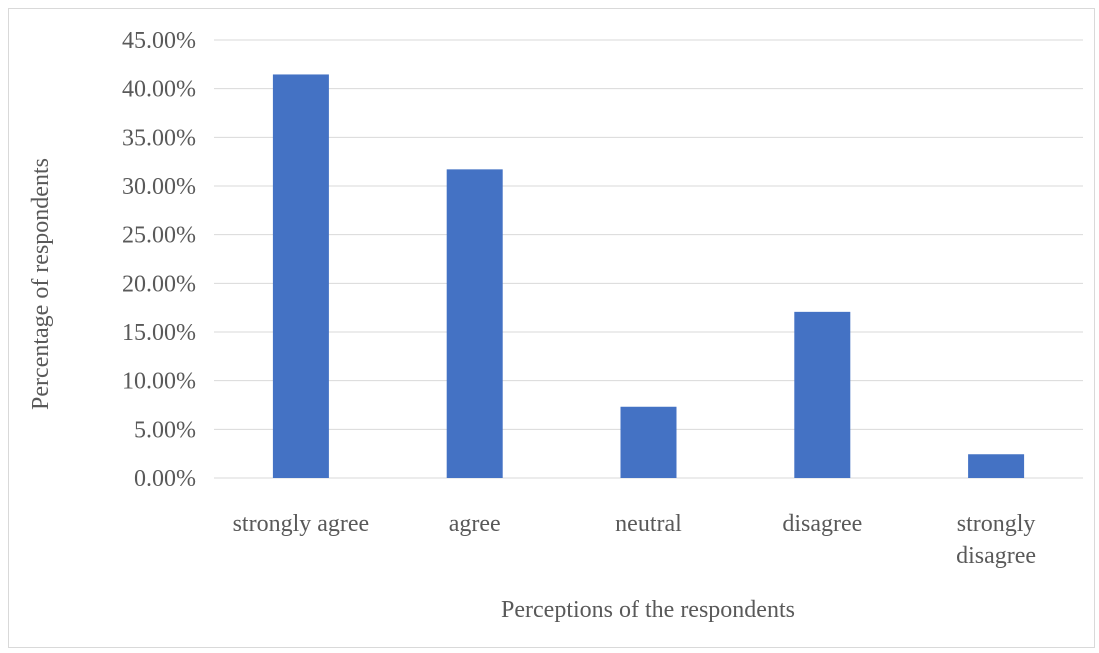  Describe the element at coordinates (301, 524) in the screenshot. I see `x-category-label: strongly agree` at that location.